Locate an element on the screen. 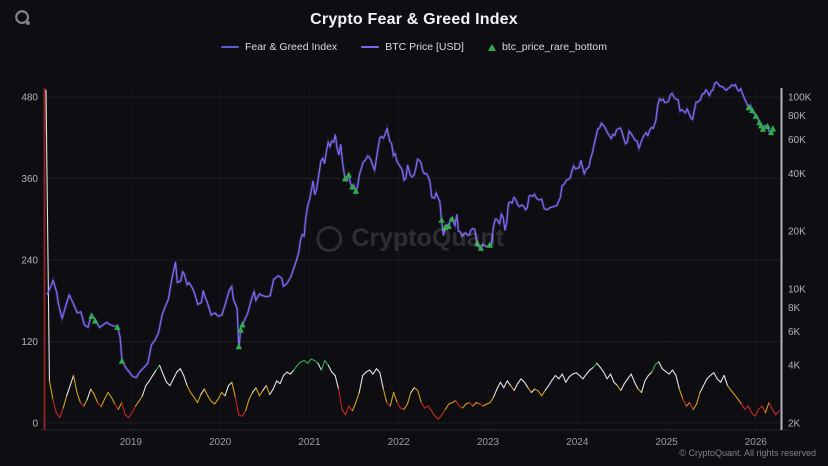  svg-text: 6K is located at coordinates (794, 332).